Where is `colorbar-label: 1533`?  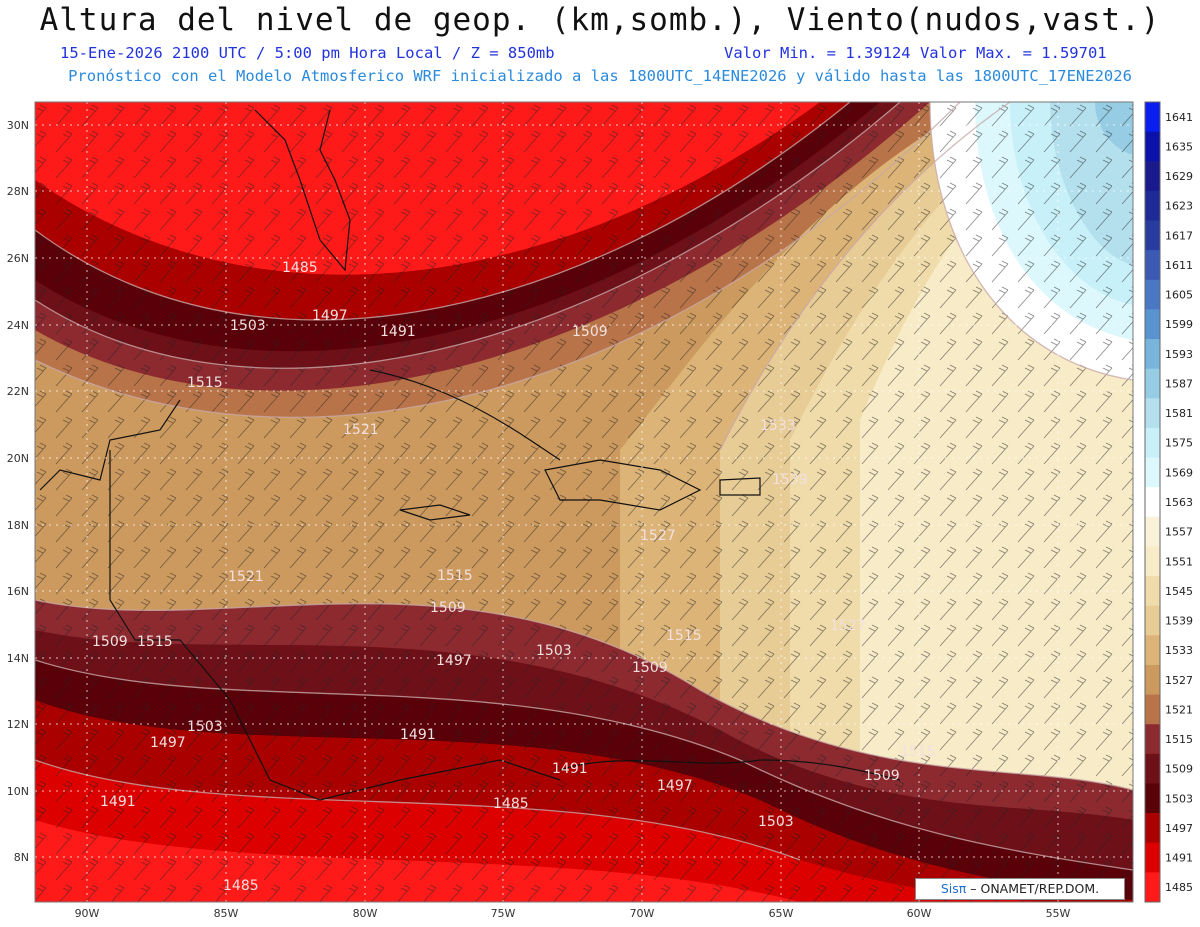
colorbar-label: 1533 is located at coordinates (1179, 650).